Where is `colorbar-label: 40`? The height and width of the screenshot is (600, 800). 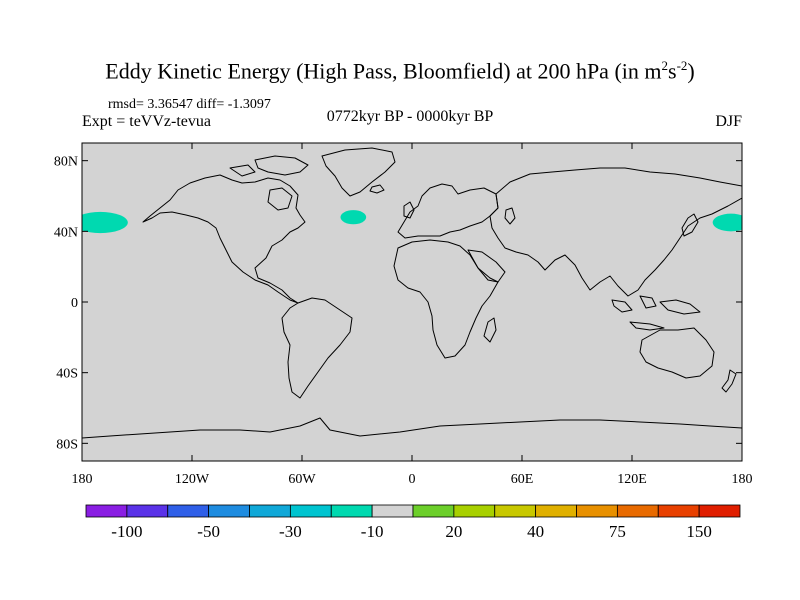
colorbar-label: 40 is located at coordinates (535, 531).